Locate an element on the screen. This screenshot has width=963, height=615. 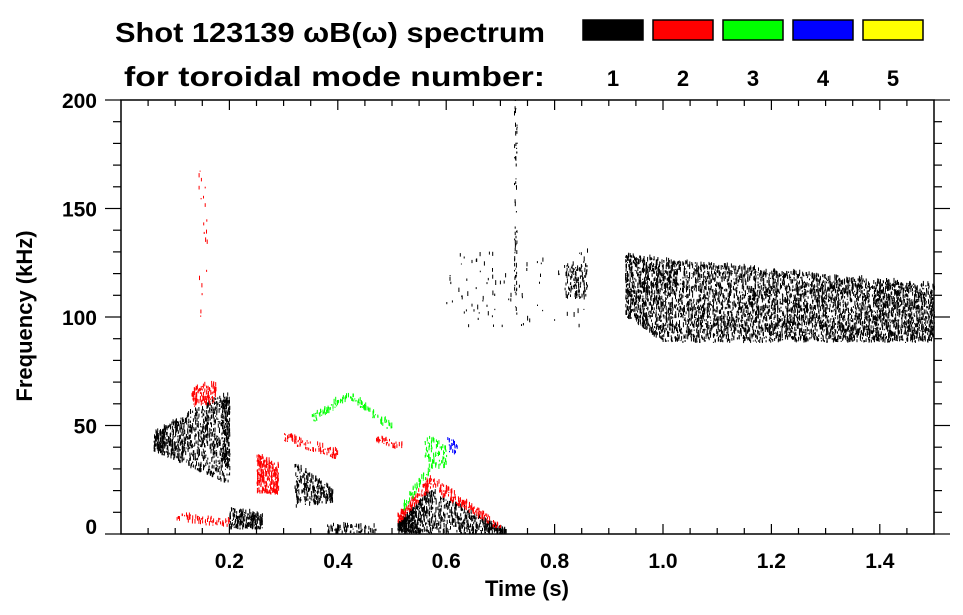
legend-label-mode-2: 2 is located at coordinates (683, 78).